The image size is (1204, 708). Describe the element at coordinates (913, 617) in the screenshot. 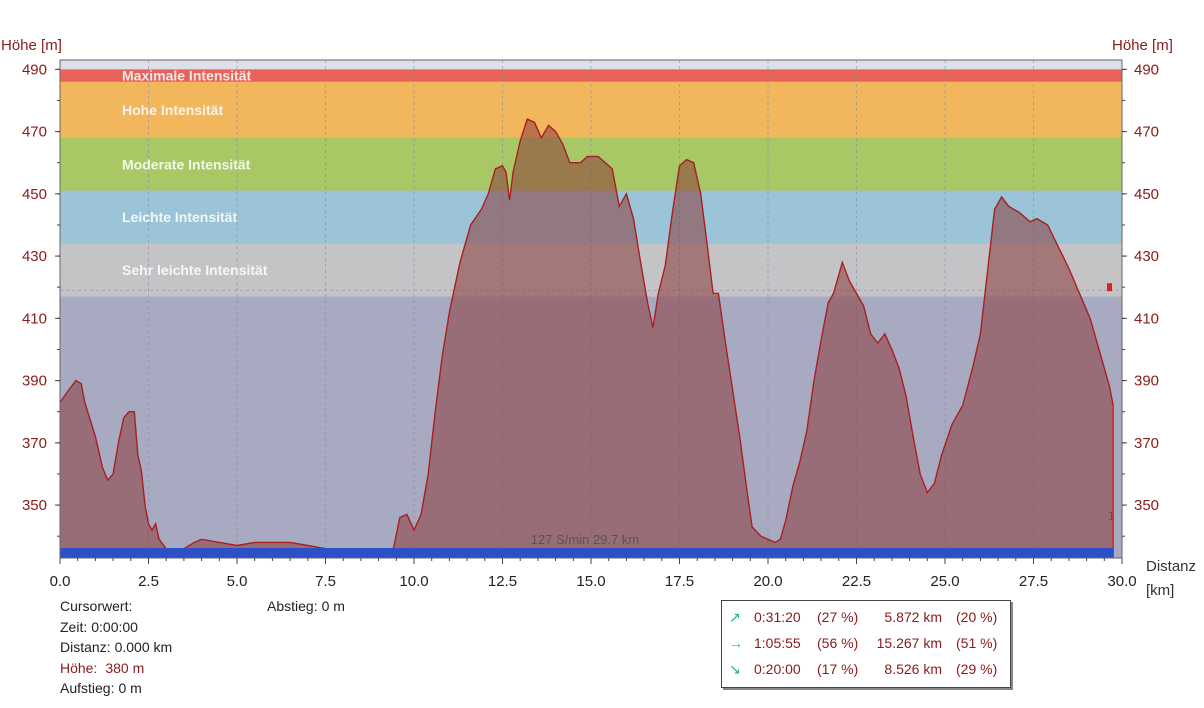

I see `summary-distance: 5.872 km` at that location.